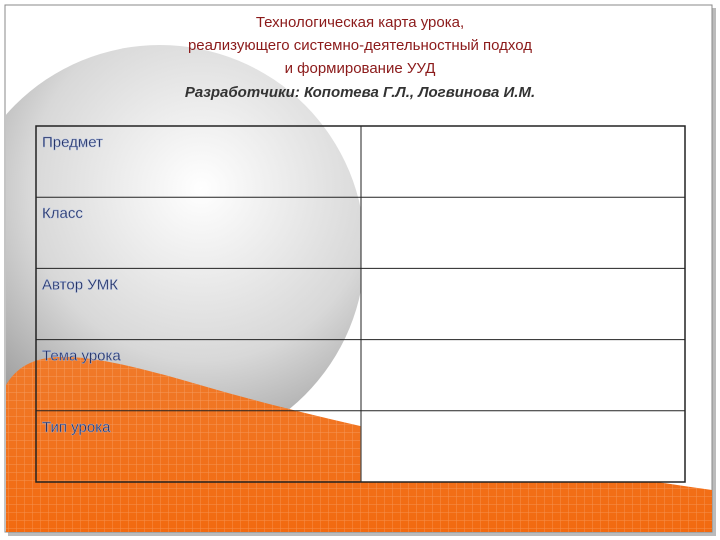 This screenshot has width=720, height=540. Describe the element at coordinates (76, 427) in the screenshot. I see `row-label: Тип урока` at that location.